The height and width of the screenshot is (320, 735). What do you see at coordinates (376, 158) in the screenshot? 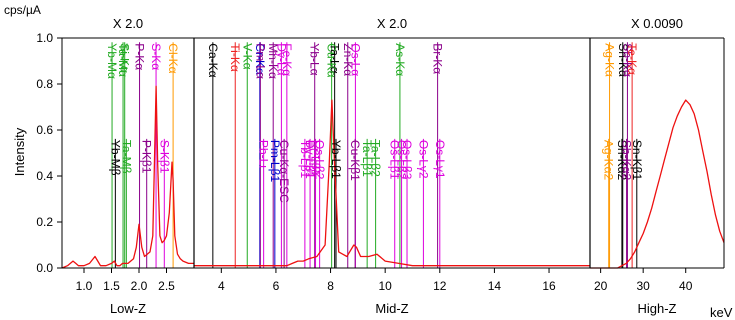
I see `peak-label-ta-l-2: Ta-Lβ2` at bounding box center [376, 158].